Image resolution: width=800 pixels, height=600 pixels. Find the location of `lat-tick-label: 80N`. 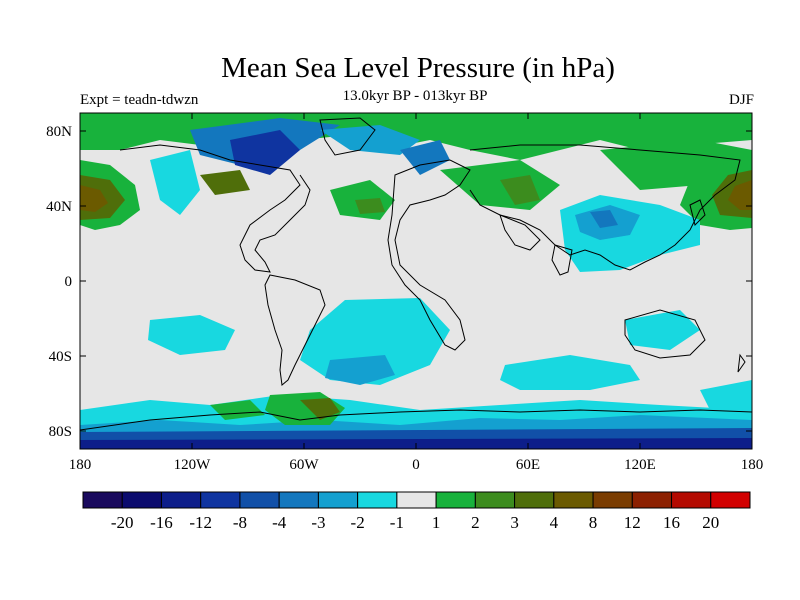

lat-tick-label: 80N is located at coordinates (59, 132).